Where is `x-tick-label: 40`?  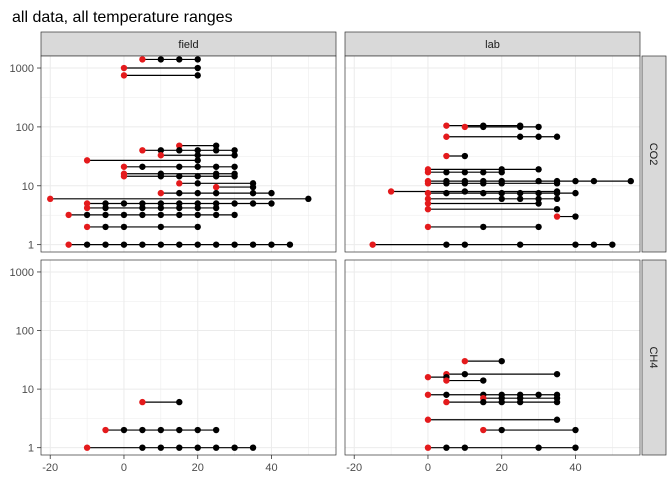 x-tick-label: 40 is located at coordinates (271, 468).